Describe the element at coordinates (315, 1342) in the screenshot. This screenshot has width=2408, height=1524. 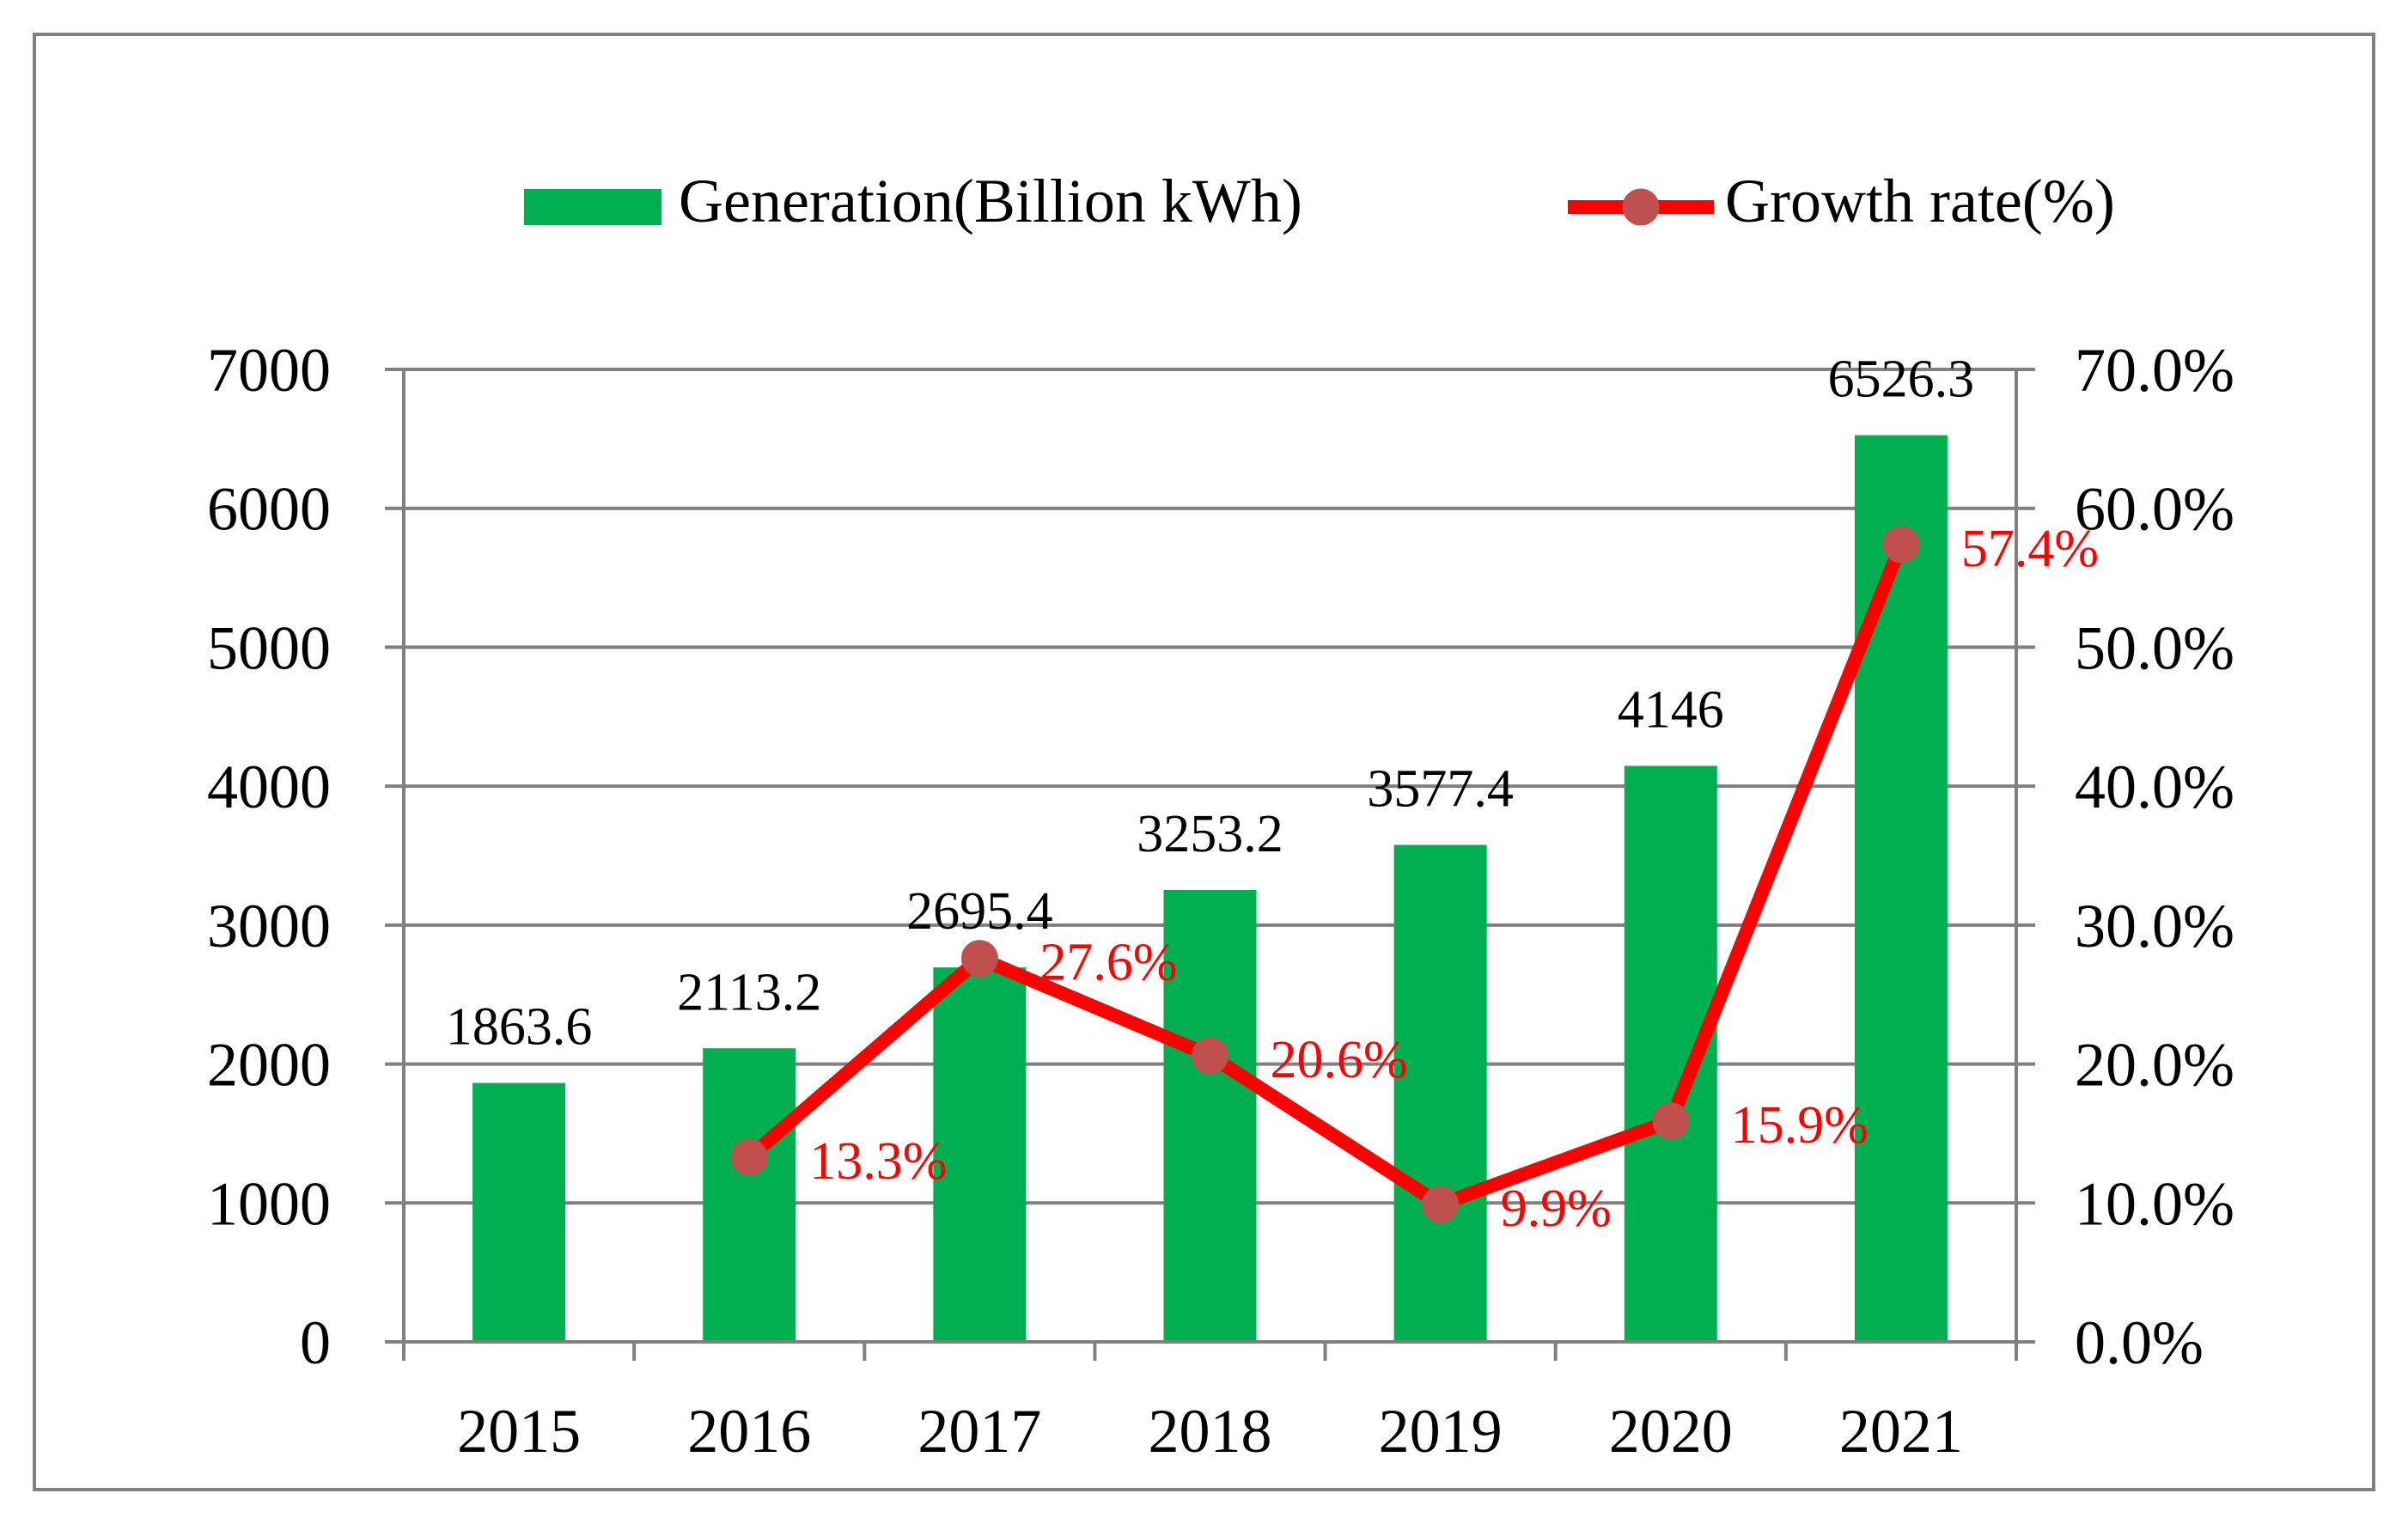
I see `left-axis-tick-label: 0` at that location.